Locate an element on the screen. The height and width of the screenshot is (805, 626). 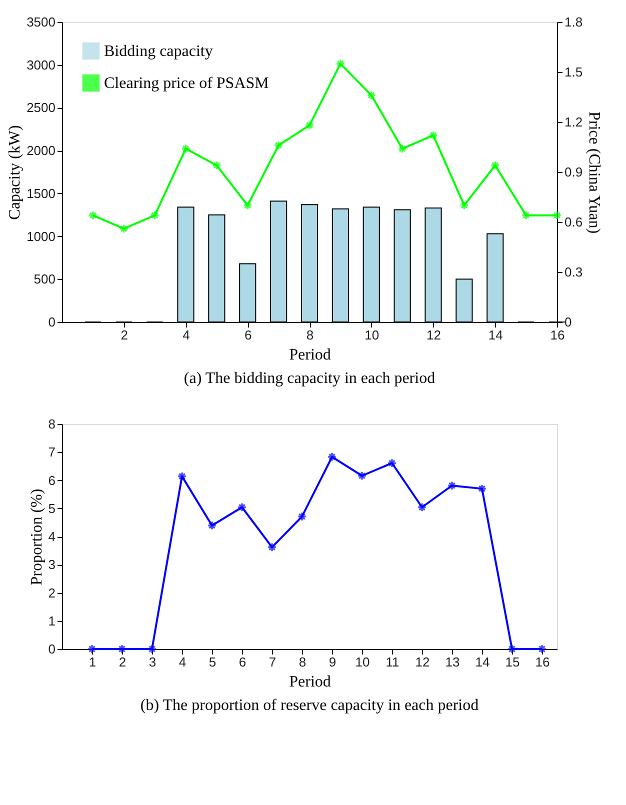
y-tick-label: 3500 is located at coordinates (41, 22).